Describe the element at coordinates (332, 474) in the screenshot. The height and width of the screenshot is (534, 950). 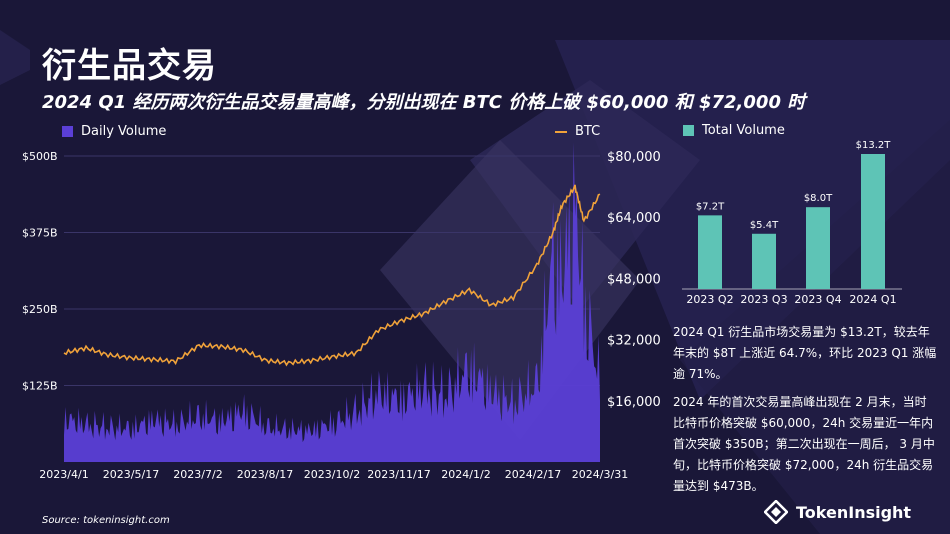
I see `x-tick-label: 2023/10/2` at that location.